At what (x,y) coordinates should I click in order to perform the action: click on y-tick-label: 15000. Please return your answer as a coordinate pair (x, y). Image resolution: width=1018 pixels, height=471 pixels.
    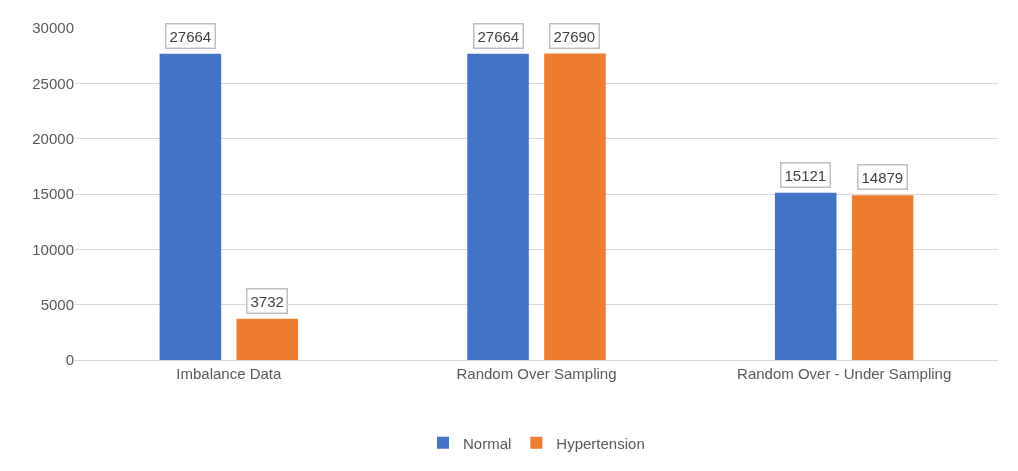
    Looking at the image, I should click on (53, 194).